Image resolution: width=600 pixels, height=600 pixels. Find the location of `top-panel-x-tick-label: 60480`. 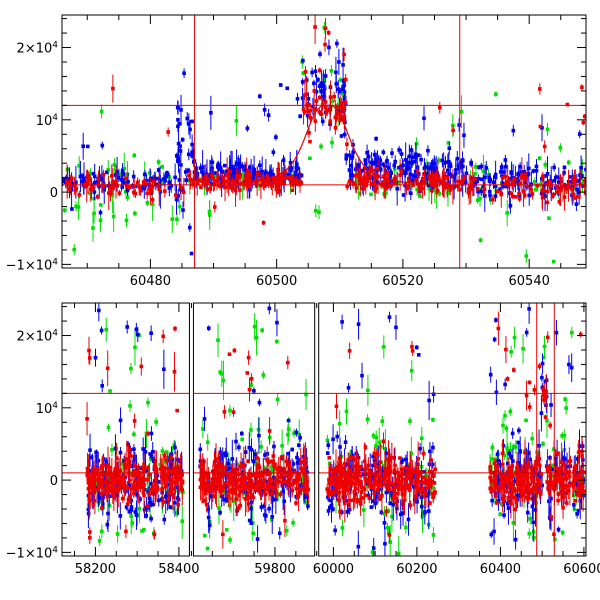

top-panel-x-tick-label: 60480 is located at coordinates (150, 281).